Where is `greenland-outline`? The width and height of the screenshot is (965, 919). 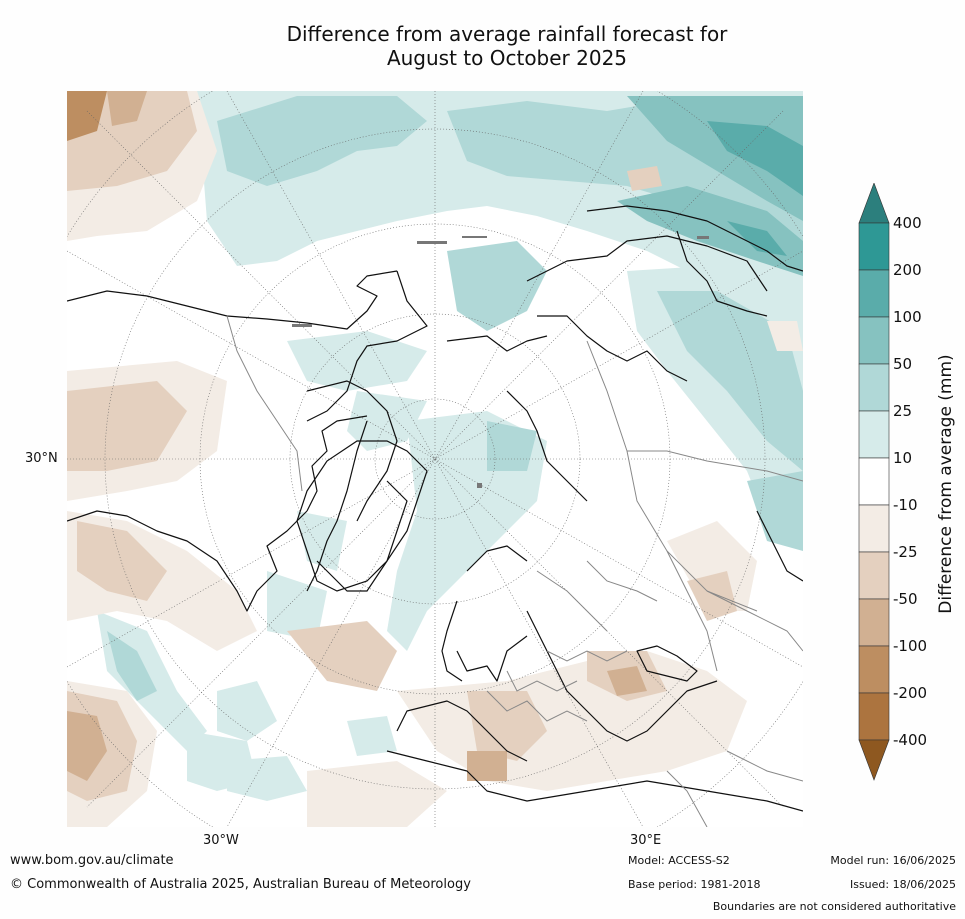
greenland-outline is located at coordinates (362, 516).